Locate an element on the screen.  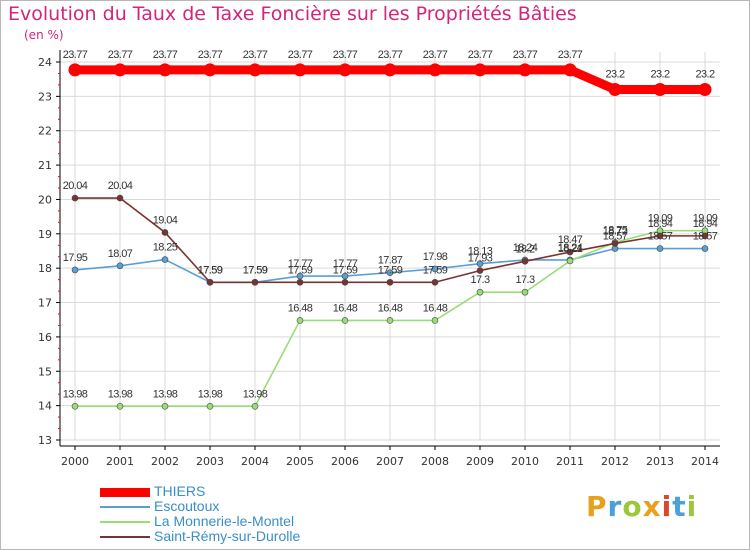
y-tick-label: 19 is located at coordinates (45, 234).